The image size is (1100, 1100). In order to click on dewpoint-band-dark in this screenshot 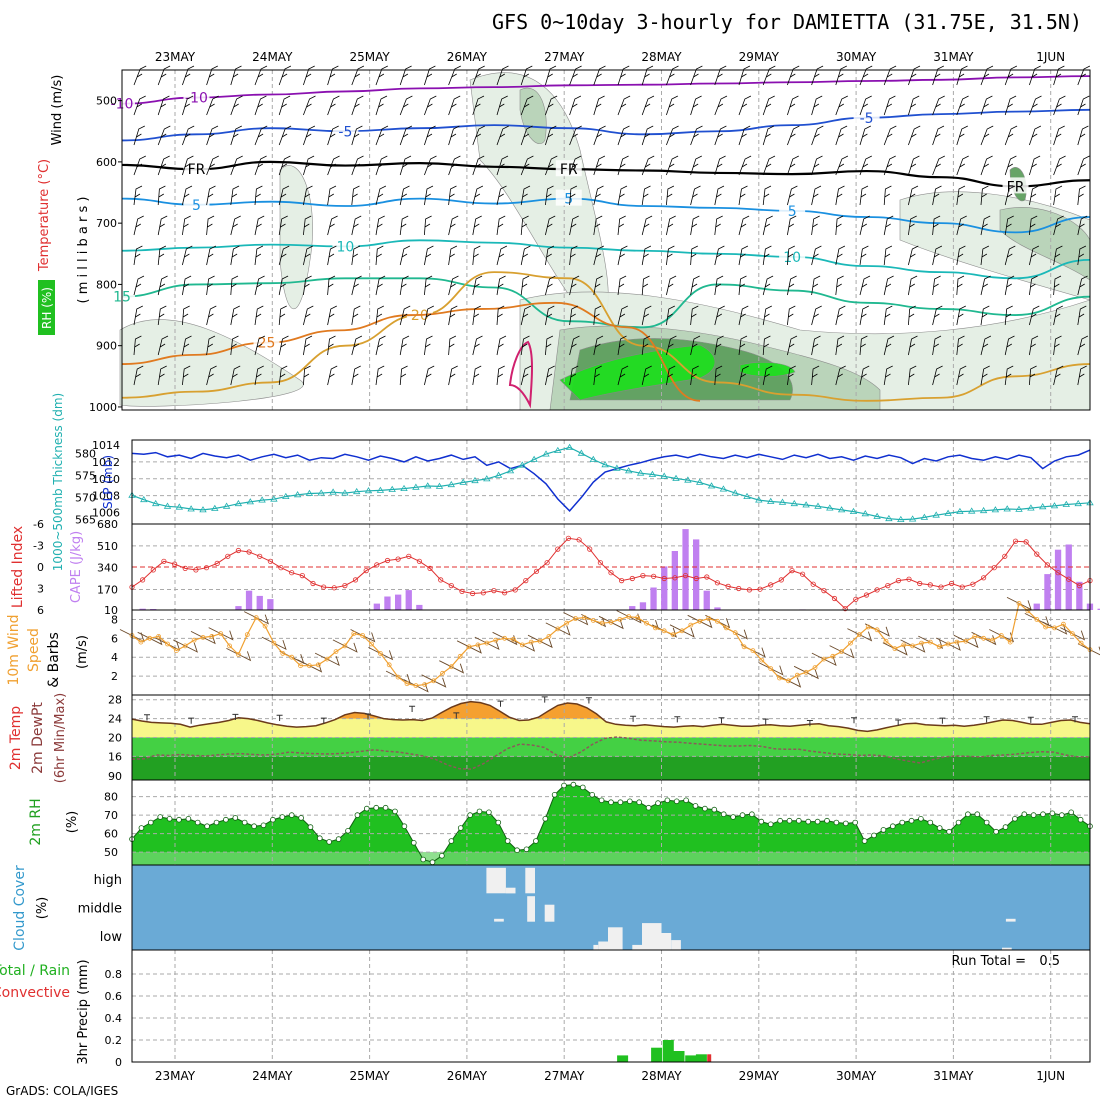, I will do `click(611, 768)`.